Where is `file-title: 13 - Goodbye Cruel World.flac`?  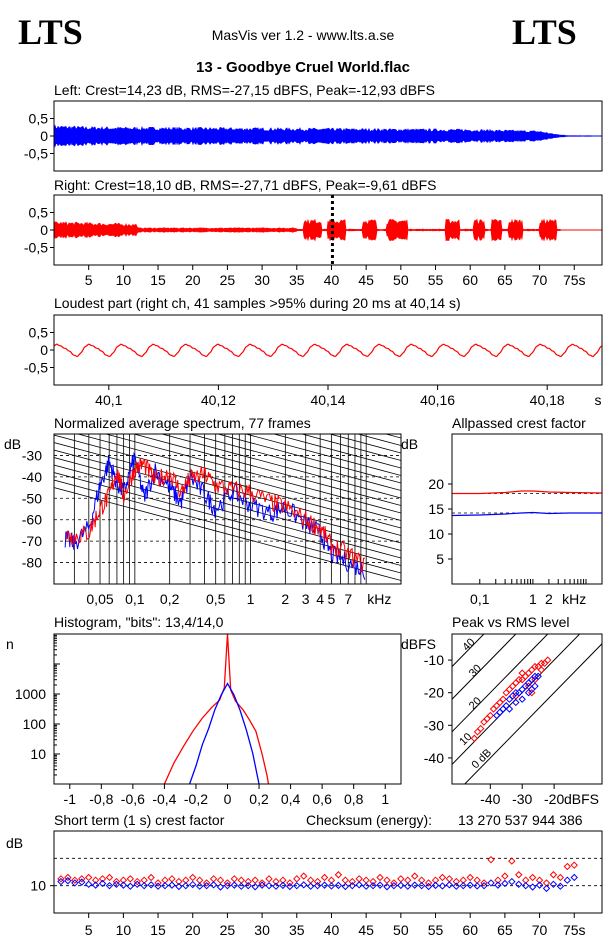 file-title: 13 - Goodbye Cruel World.flac is located at coordinates (303, 67).